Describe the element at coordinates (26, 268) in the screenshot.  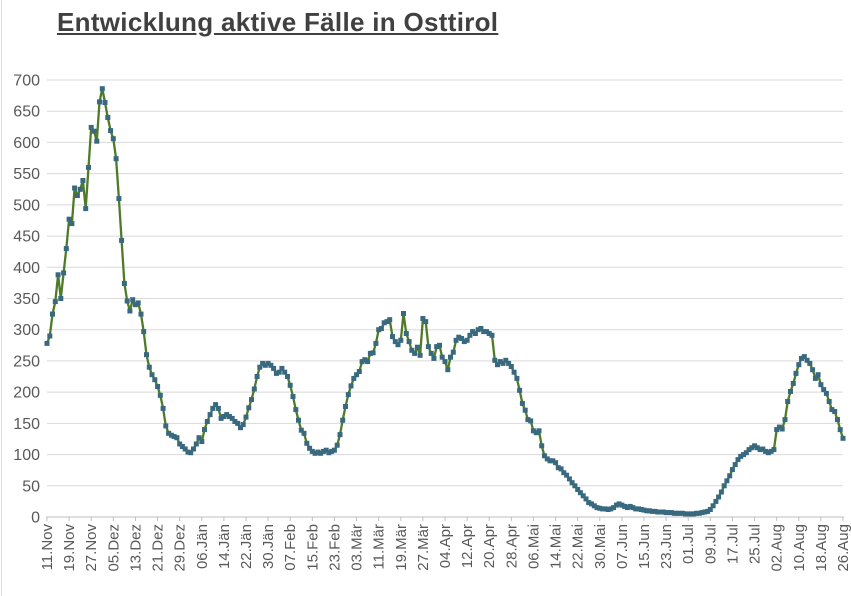
I see `y-tick-label: 400` at that location.